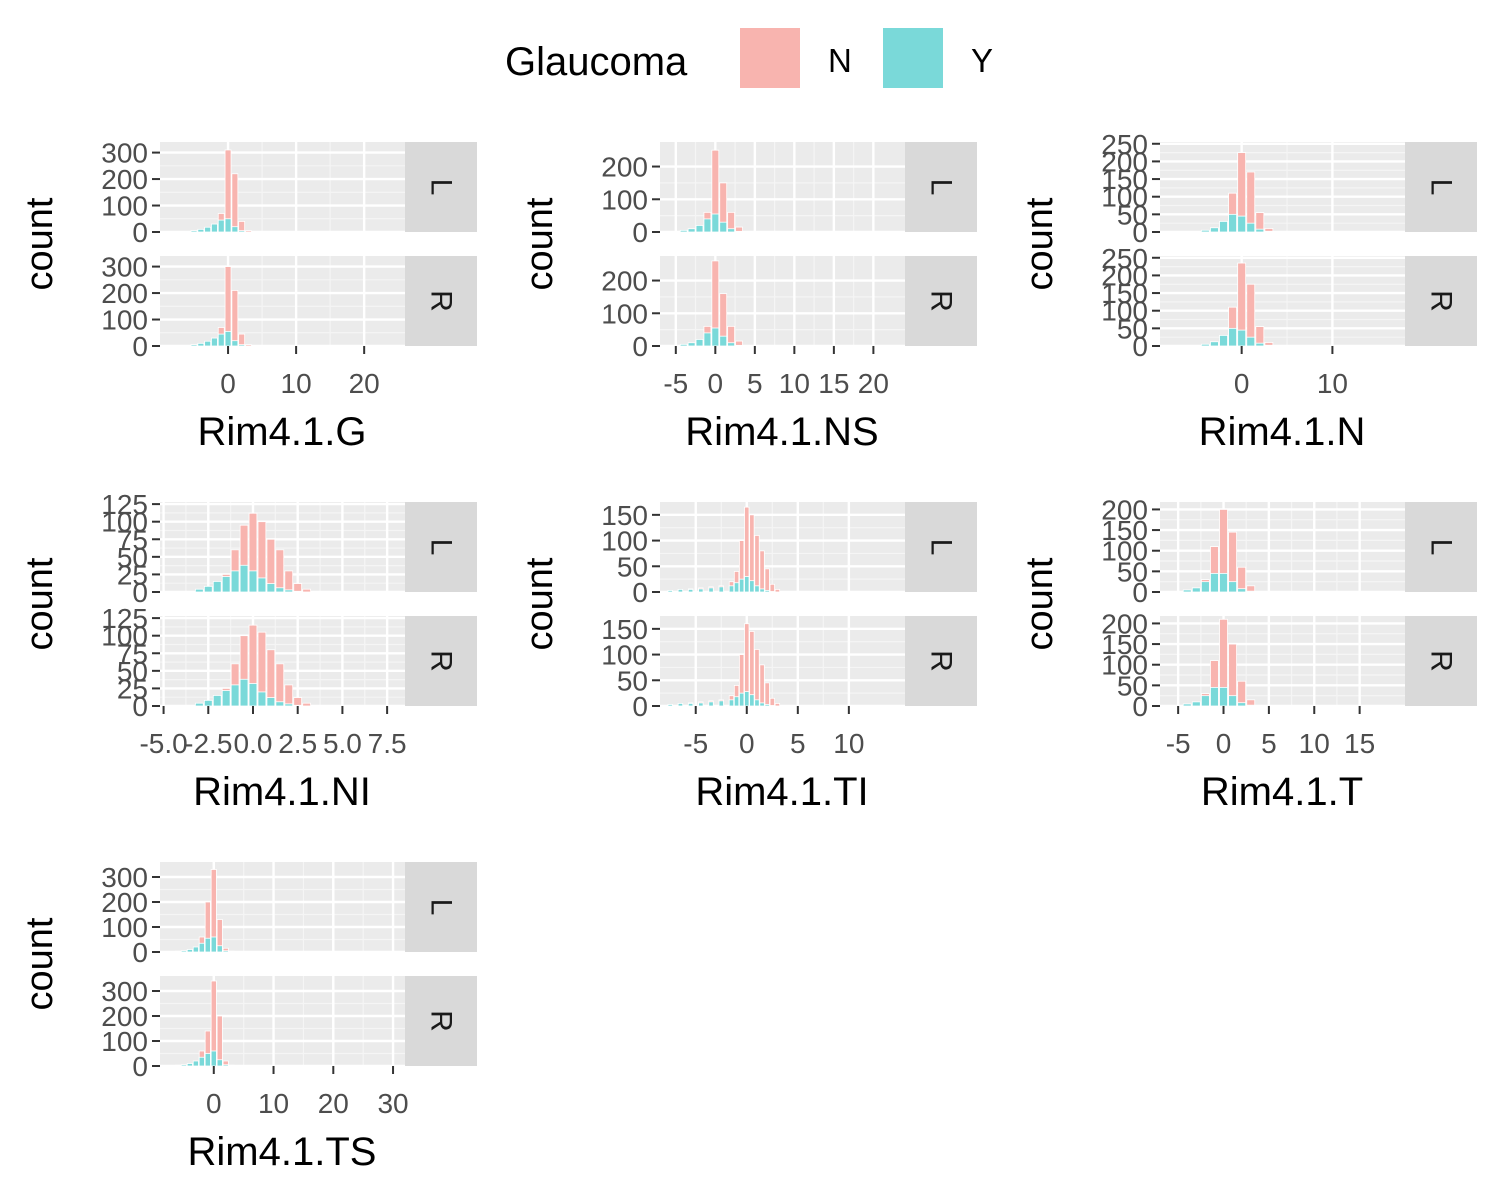 The width and height of the screenshot is (1500, 1200). What do you see at coordinates (124, 267) in the screenshot?
I see `y-tick-label: 300` at bounding box center [124, 267].